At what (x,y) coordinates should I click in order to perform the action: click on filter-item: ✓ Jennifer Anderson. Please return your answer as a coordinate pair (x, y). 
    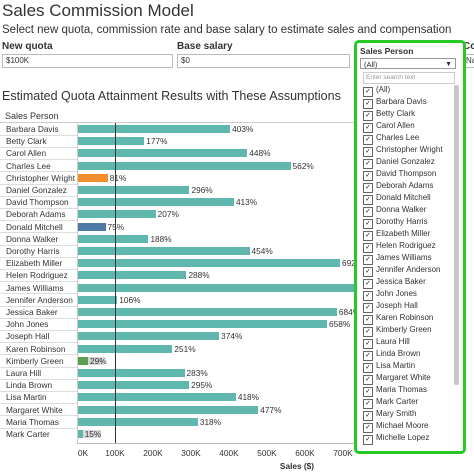
    Looking at the image, I should click on (402, 270).